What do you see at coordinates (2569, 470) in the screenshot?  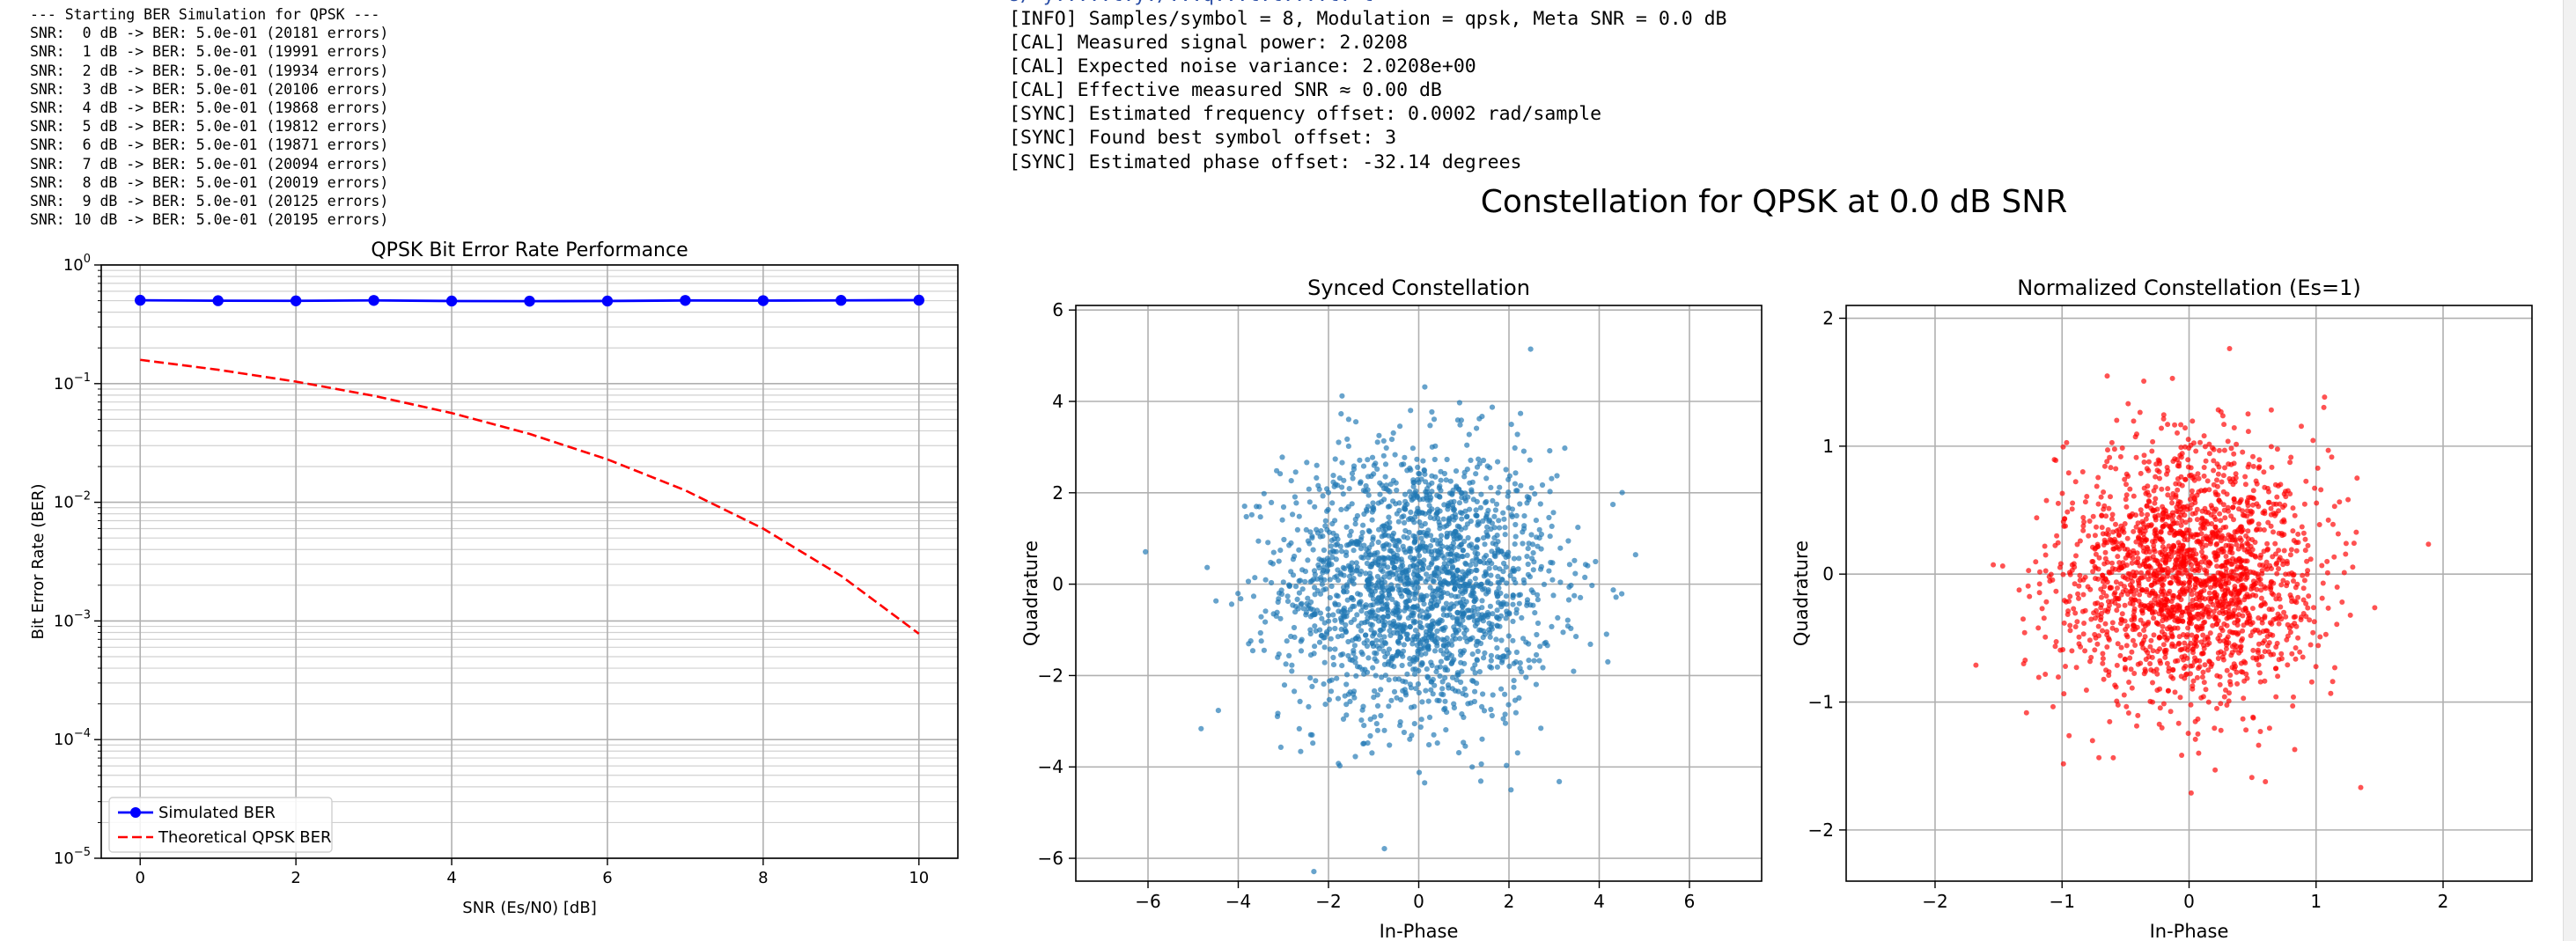 I see `window-scrollbar` at bounding box center [2569, 470].